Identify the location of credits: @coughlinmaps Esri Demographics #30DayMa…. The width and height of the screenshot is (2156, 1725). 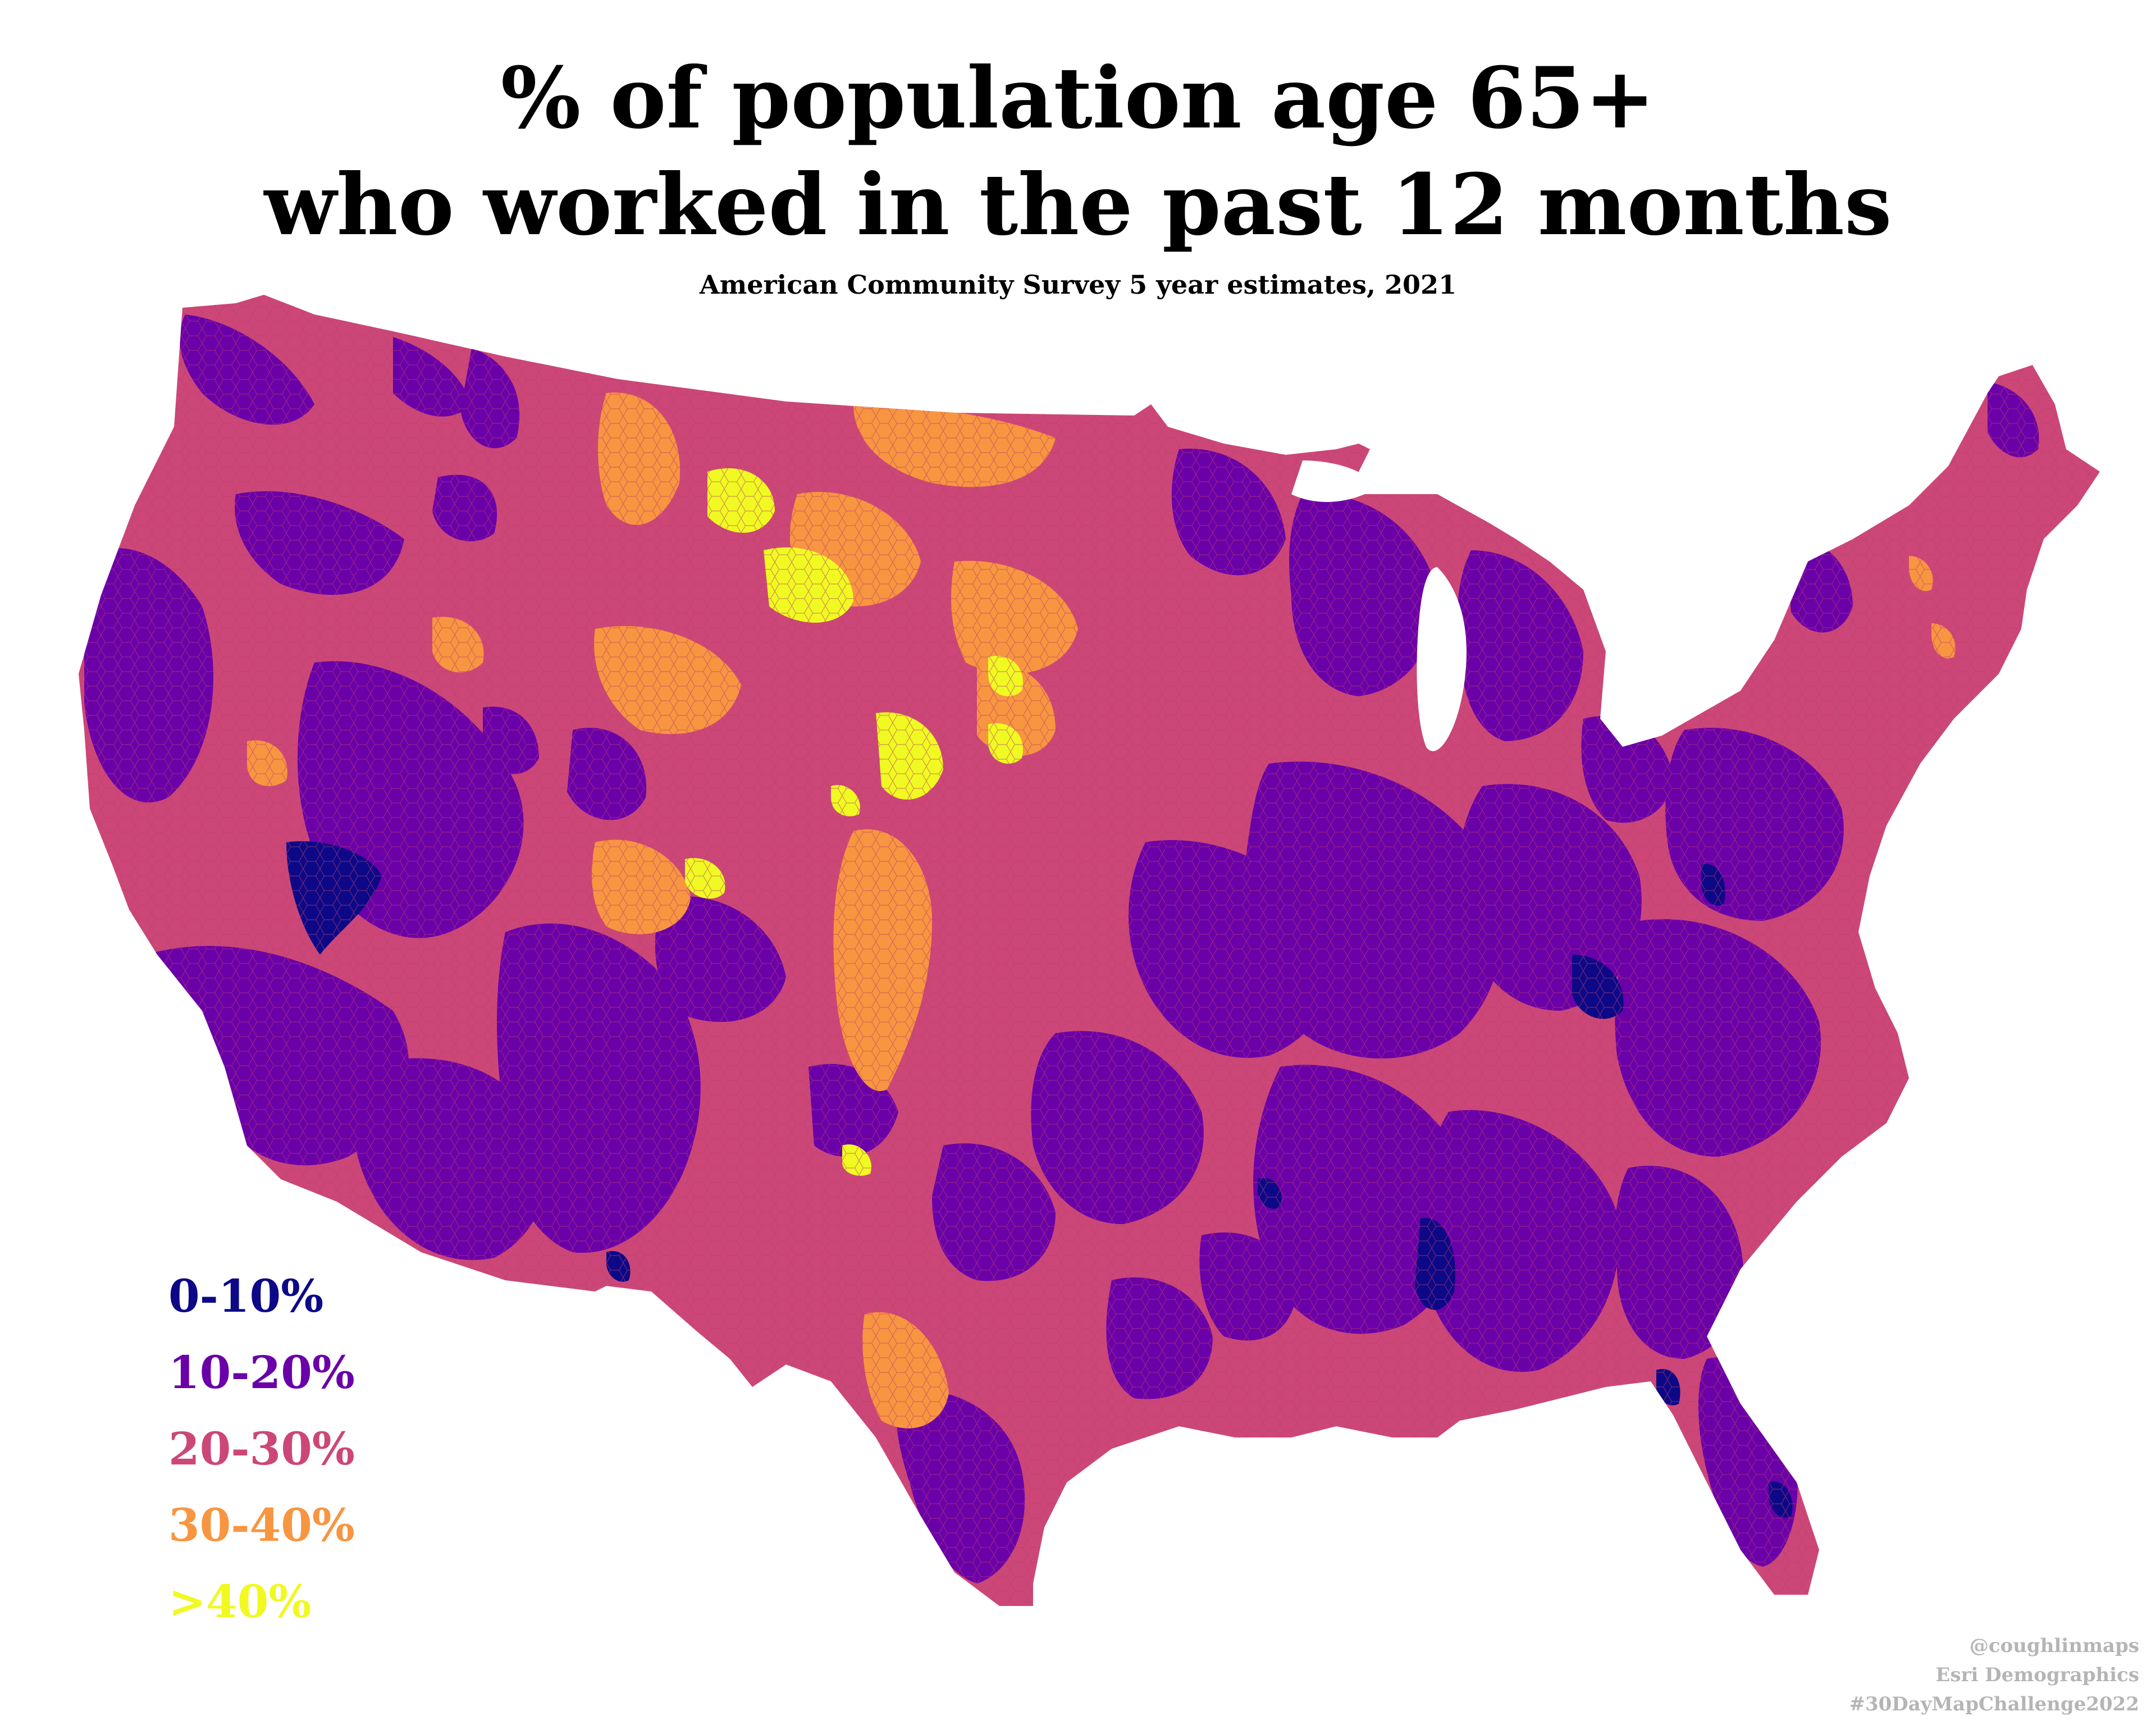
(1994, 1675).